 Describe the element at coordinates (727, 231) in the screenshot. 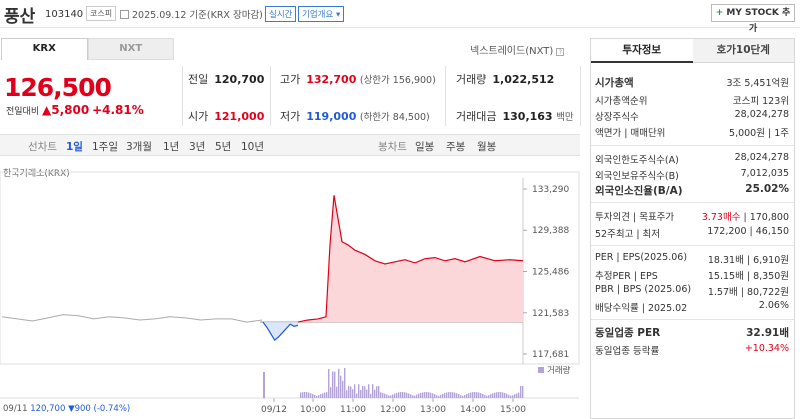

I see `w52-high: 172,200` at that location.